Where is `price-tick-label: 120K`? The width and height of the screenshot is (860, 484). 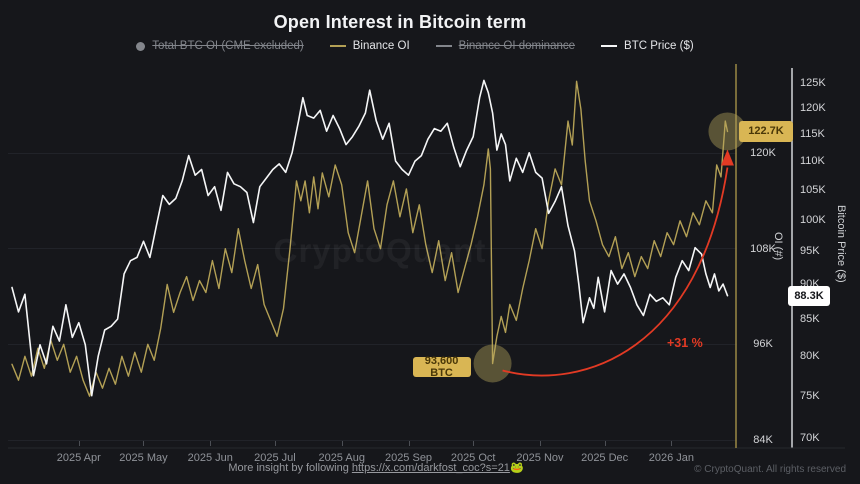 price-tick-label: 120K is located at coordinates (813, 107).